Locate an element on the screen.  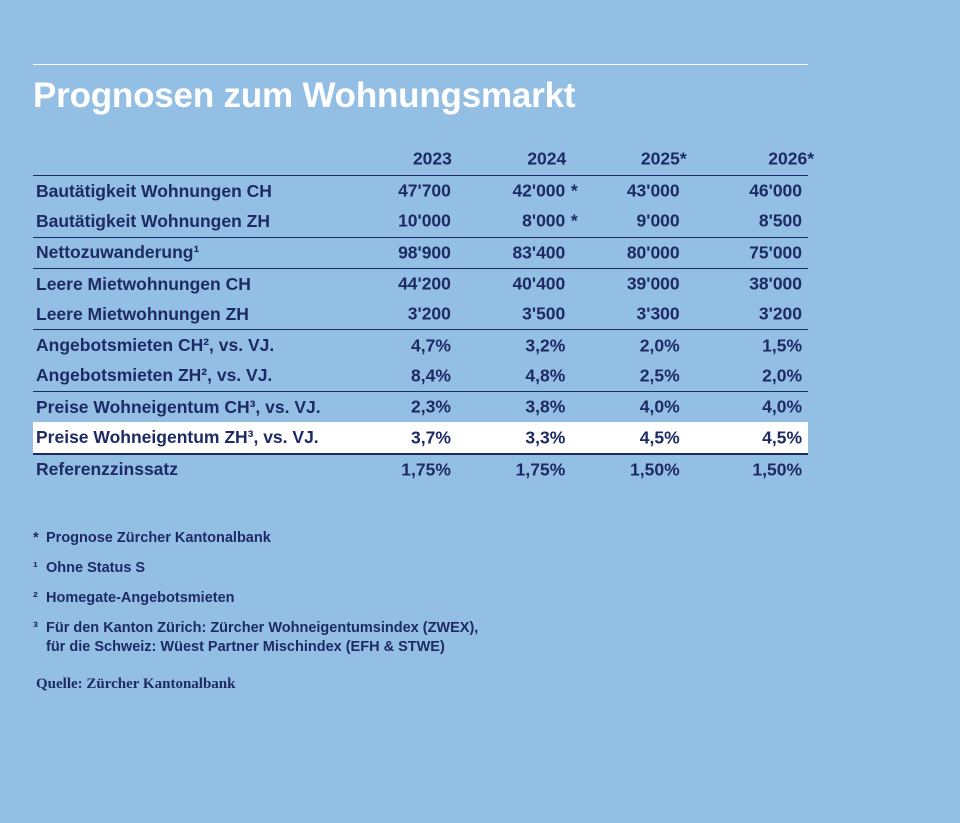
value-cell: 3,3% is located at coordinates (522, 437).